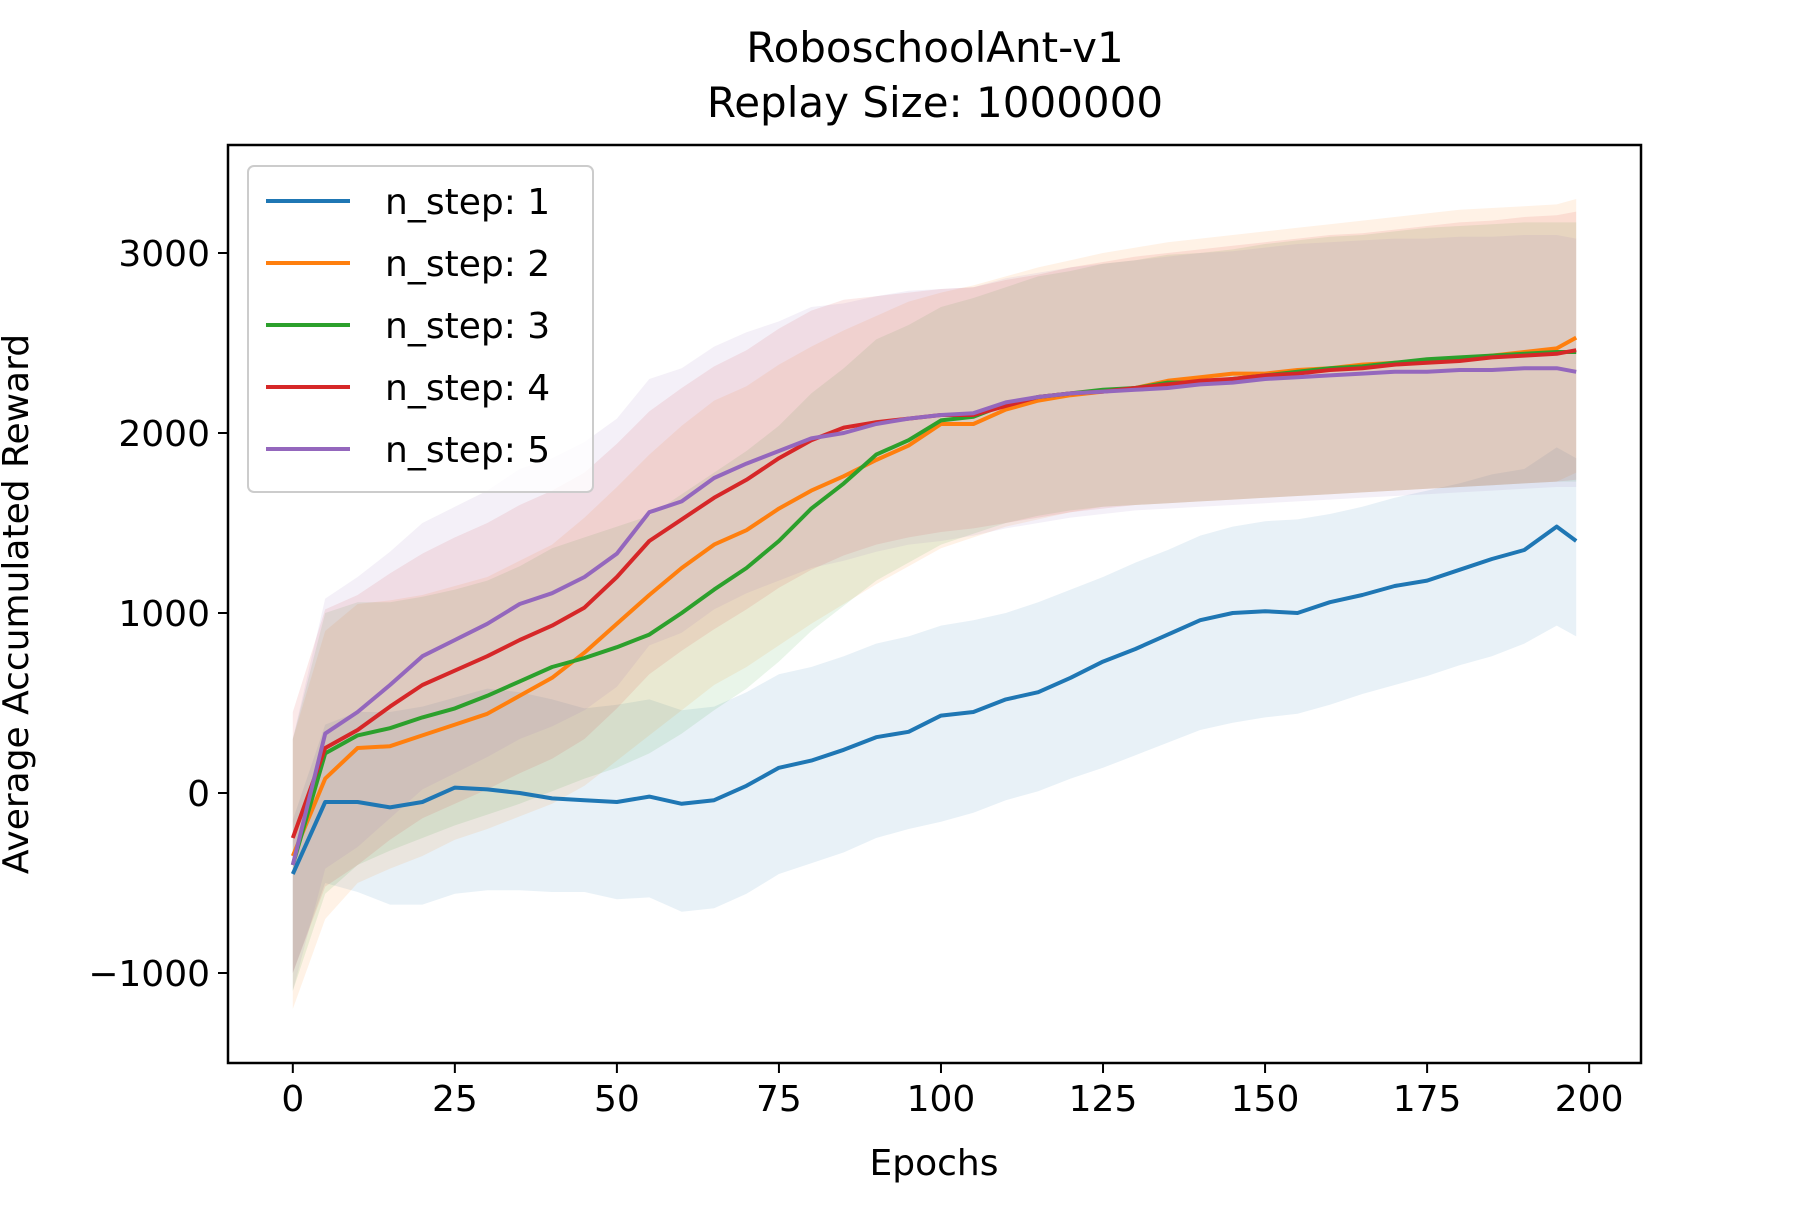  Describe the element at coordinates (935, 102) in the screenshot. I see `chart-title-line-2: Replay Size: 1000000` at that location.